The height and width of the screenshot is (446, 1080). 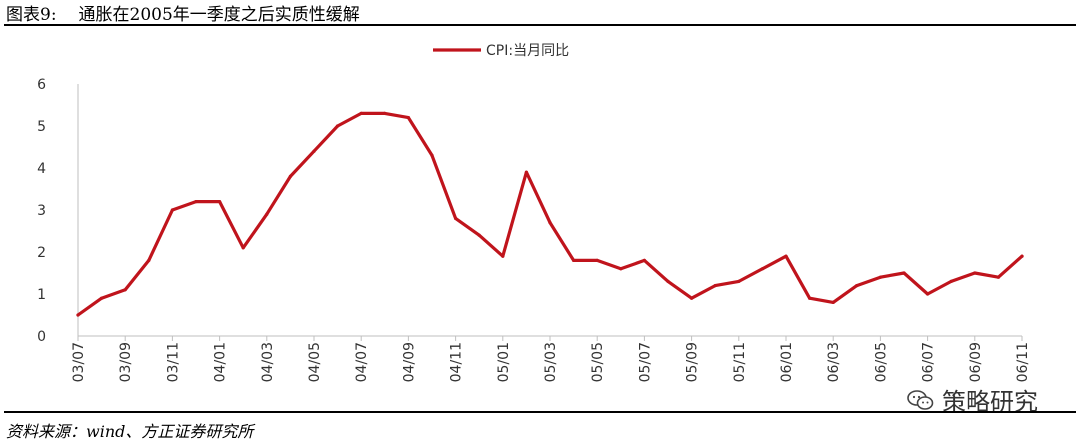 I want to click on y-tick-label: 1, so click(x=41, y=295).